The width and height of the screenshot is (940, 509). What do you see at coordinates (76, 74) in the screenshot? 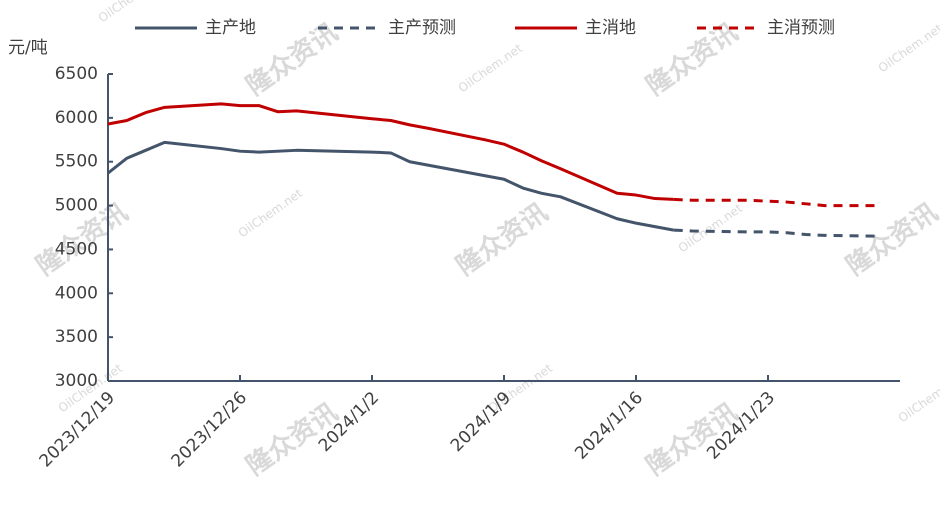
I see `y-tick-label: 6500` at bounding box center [76, 74].